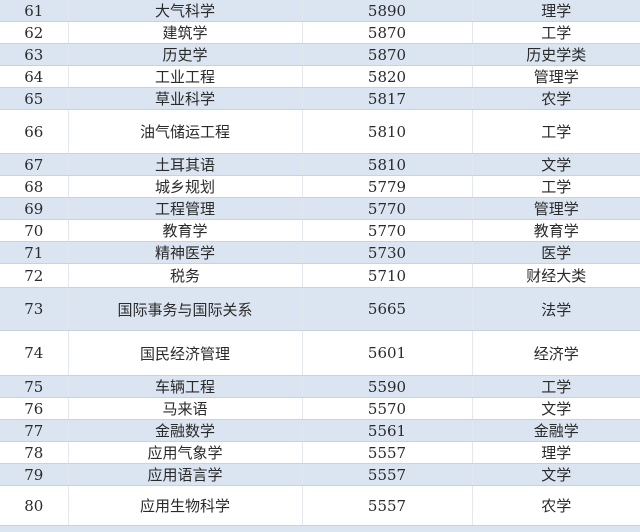 Image resolution: width=640 pixels, height=532 pixels. Describe the element at coordinates (34, 32) in the screenshot. I see `rank-cell: 62` at that location.